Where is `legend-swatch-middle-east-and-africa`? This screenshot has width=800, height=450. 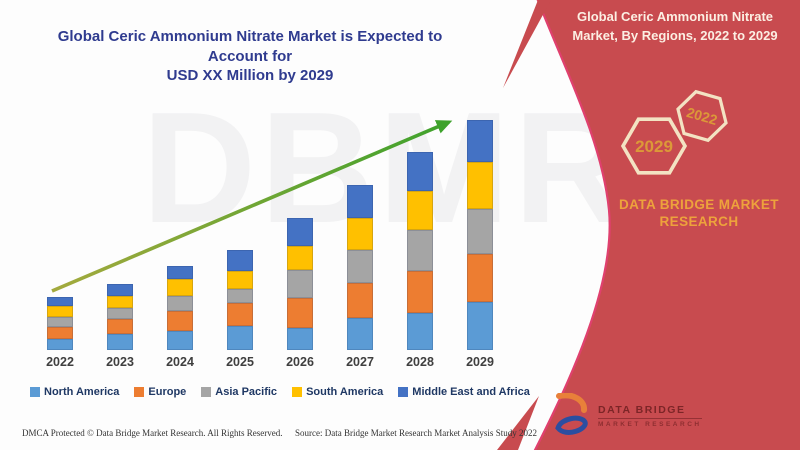
legend-swatch-middle-east-and-africa is located at coordinates (403, 392).